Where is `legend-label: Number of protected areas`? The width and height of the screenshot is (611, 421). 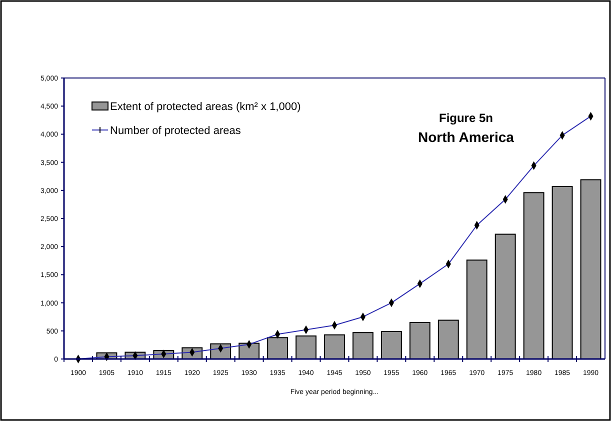 legend-label: Number of protected areas is located at coordinates (176, 131).